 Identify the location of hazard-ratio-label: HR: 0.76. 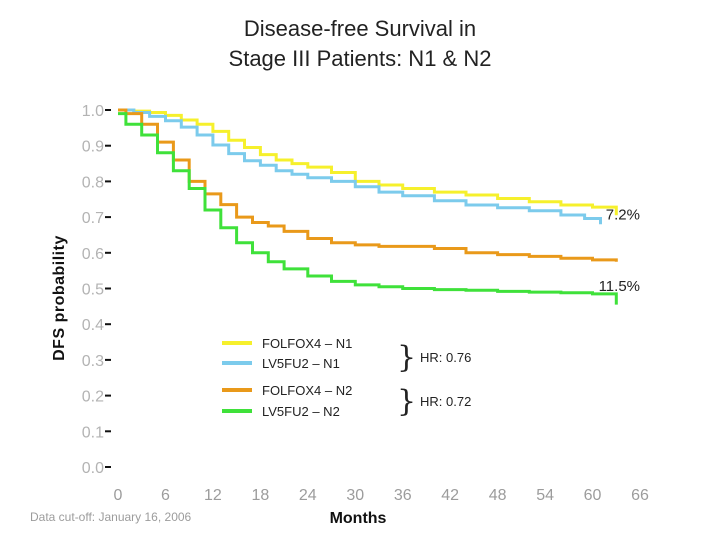
(445, 357).